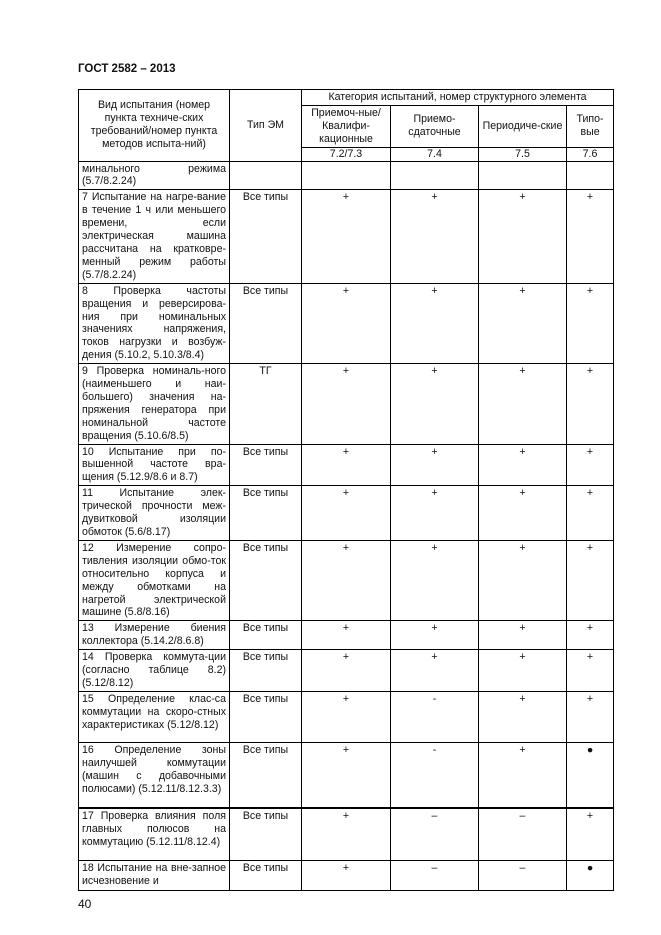 The width and height of the screenshot is (661, 935). I want to click on table-row: минального режима (5.7/8.2.24), so click(346, 175).